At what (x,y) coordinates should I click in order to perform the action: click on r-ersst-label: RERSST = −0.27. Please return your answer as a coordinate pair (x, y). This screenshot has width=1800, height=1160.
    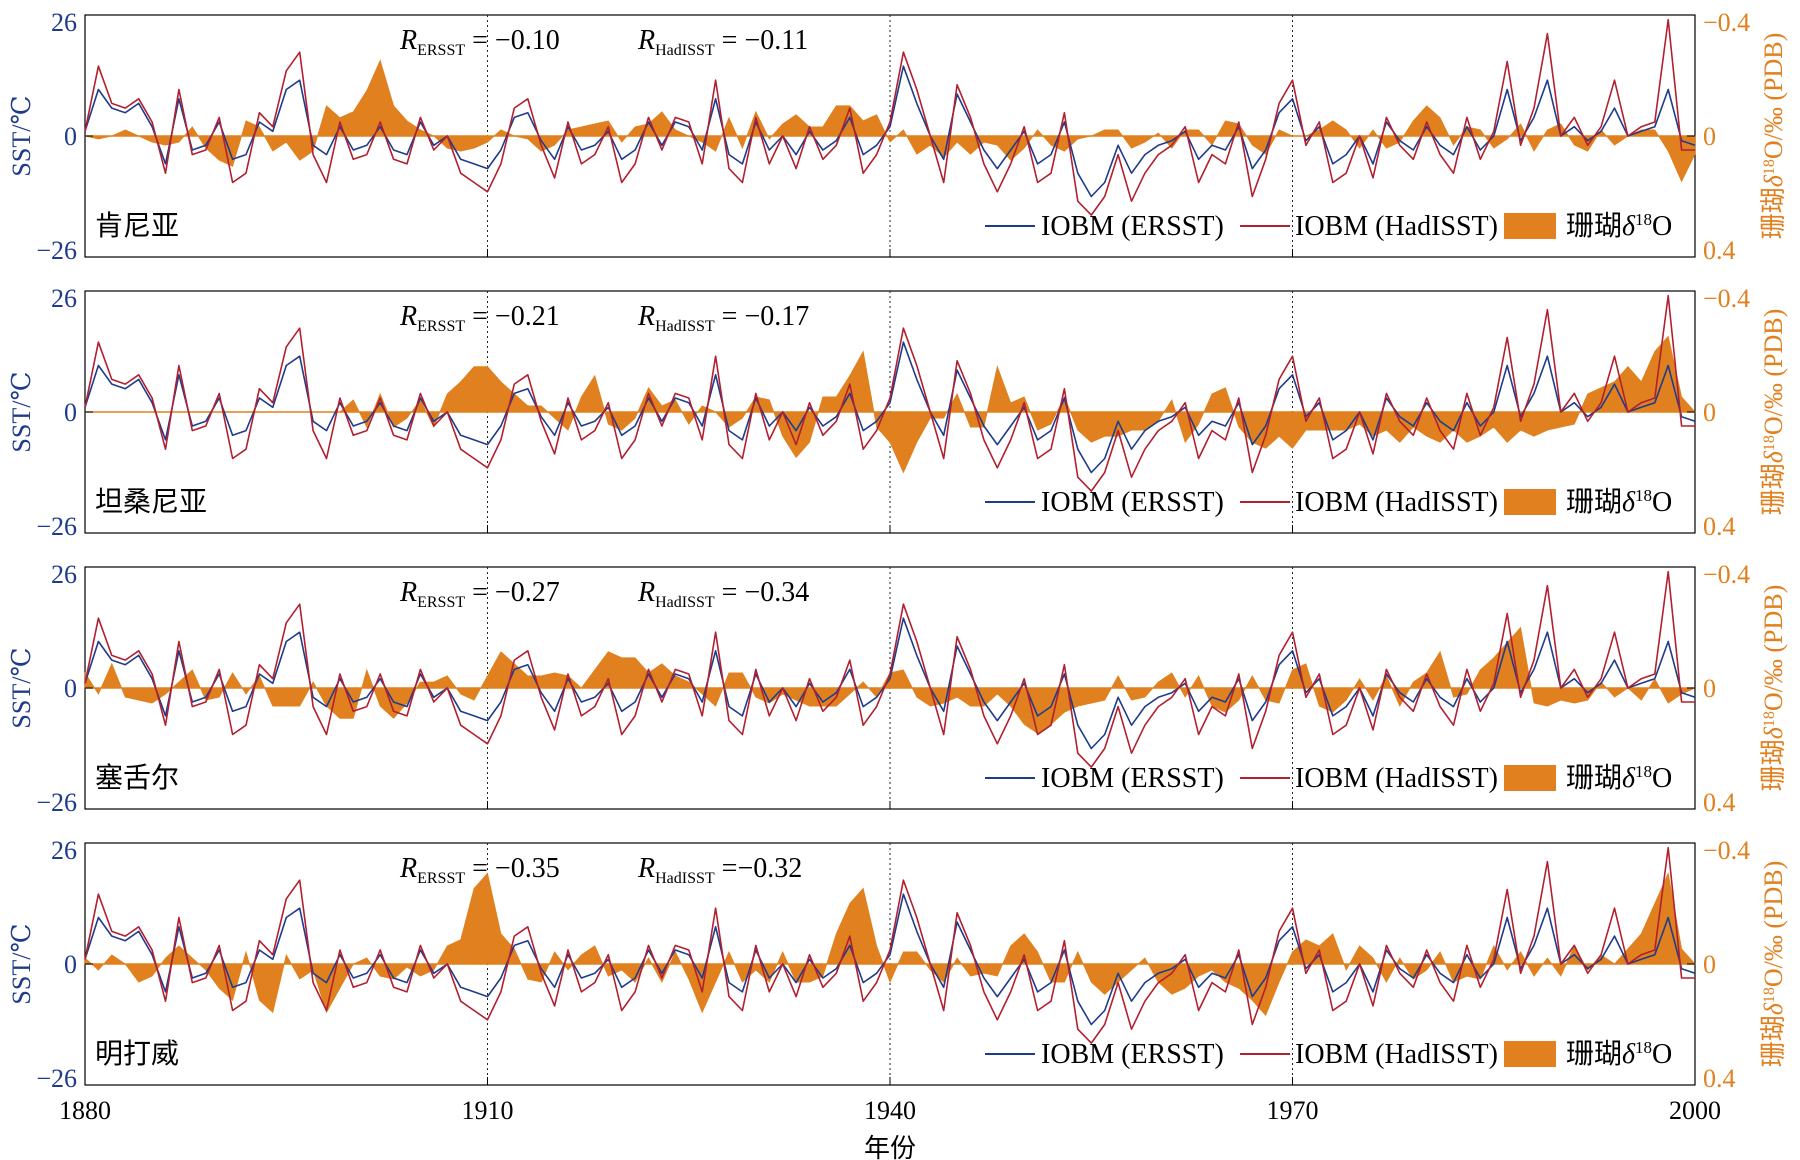
    Looking at the image, I should click on (479, 594).